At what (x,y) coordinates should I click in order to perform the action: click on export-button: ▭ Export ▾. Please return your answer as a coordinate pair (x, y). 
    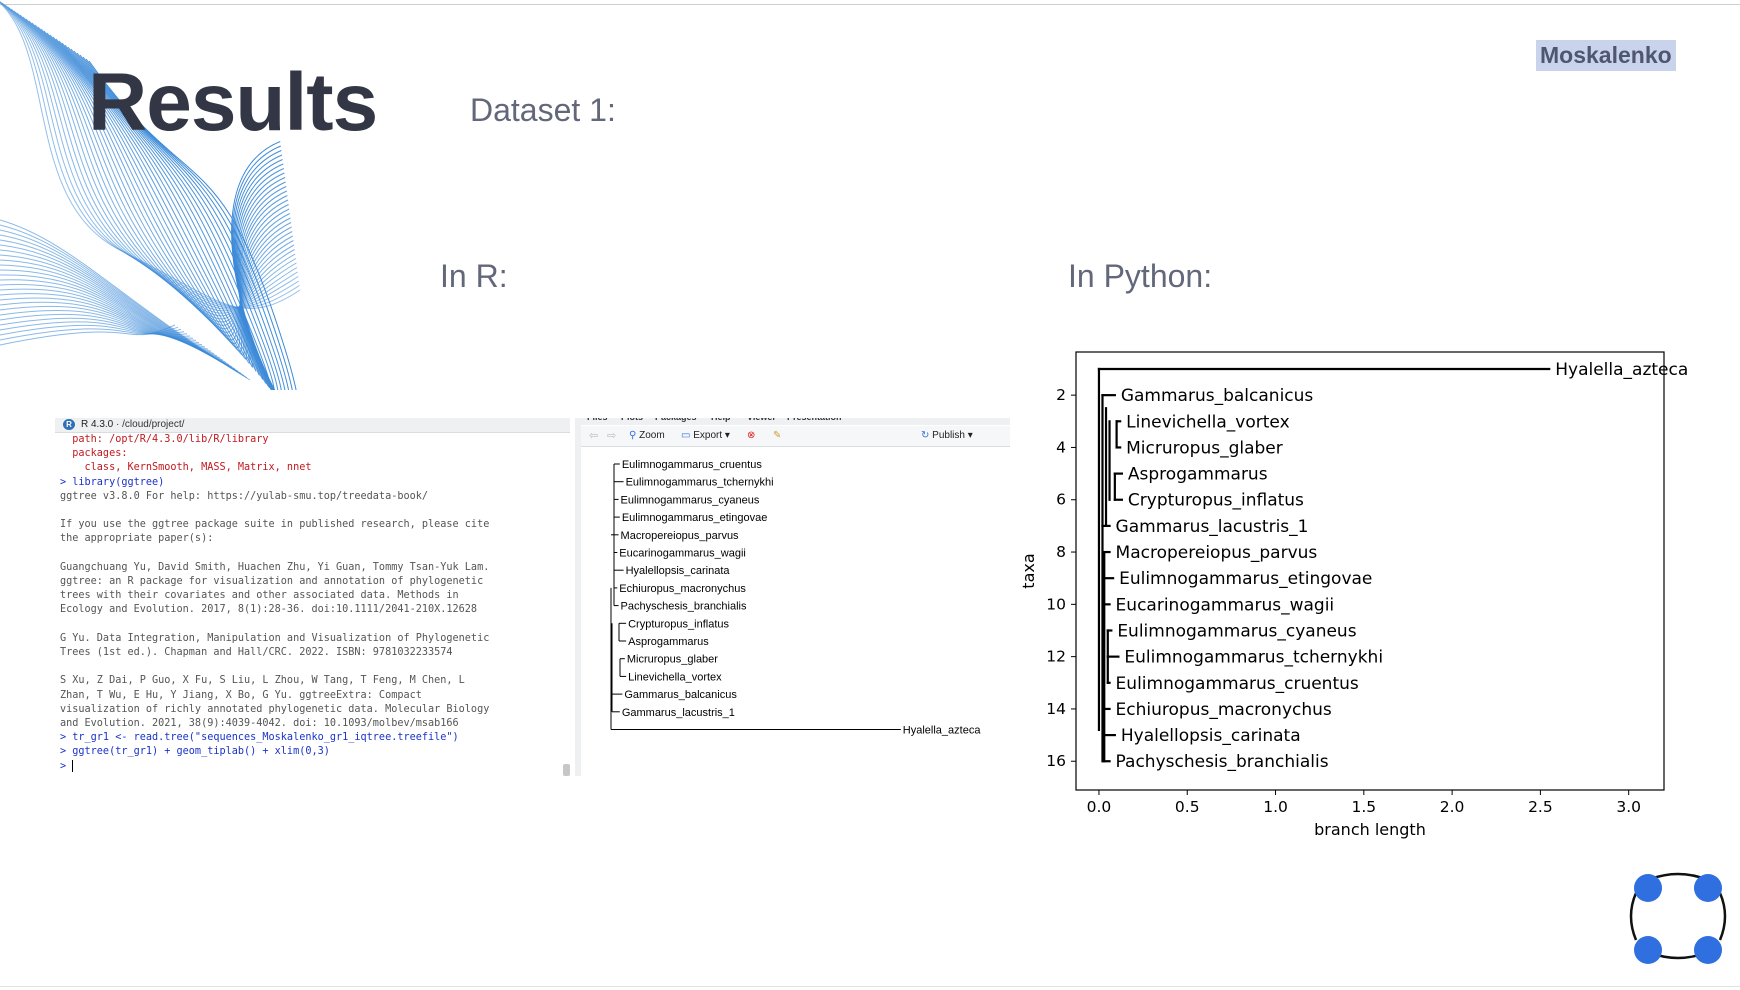
    Looking at the image, I should click on (705, 435).